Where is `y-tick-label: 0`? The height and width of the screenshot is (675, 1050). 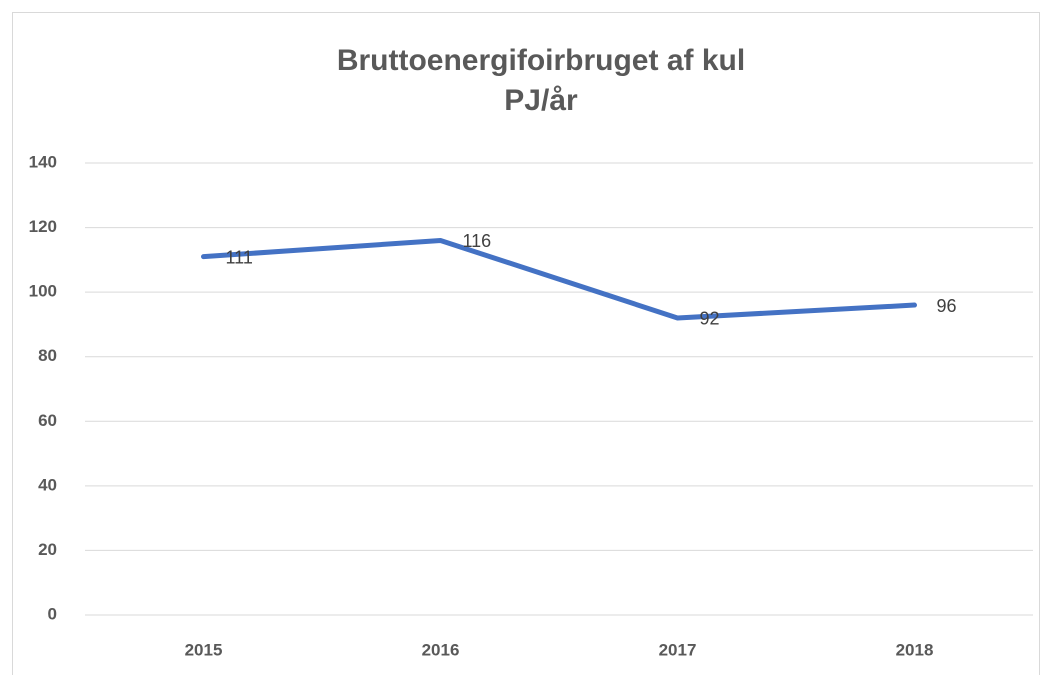
y-tick-label: 0 is located at coordinates (52, 613).